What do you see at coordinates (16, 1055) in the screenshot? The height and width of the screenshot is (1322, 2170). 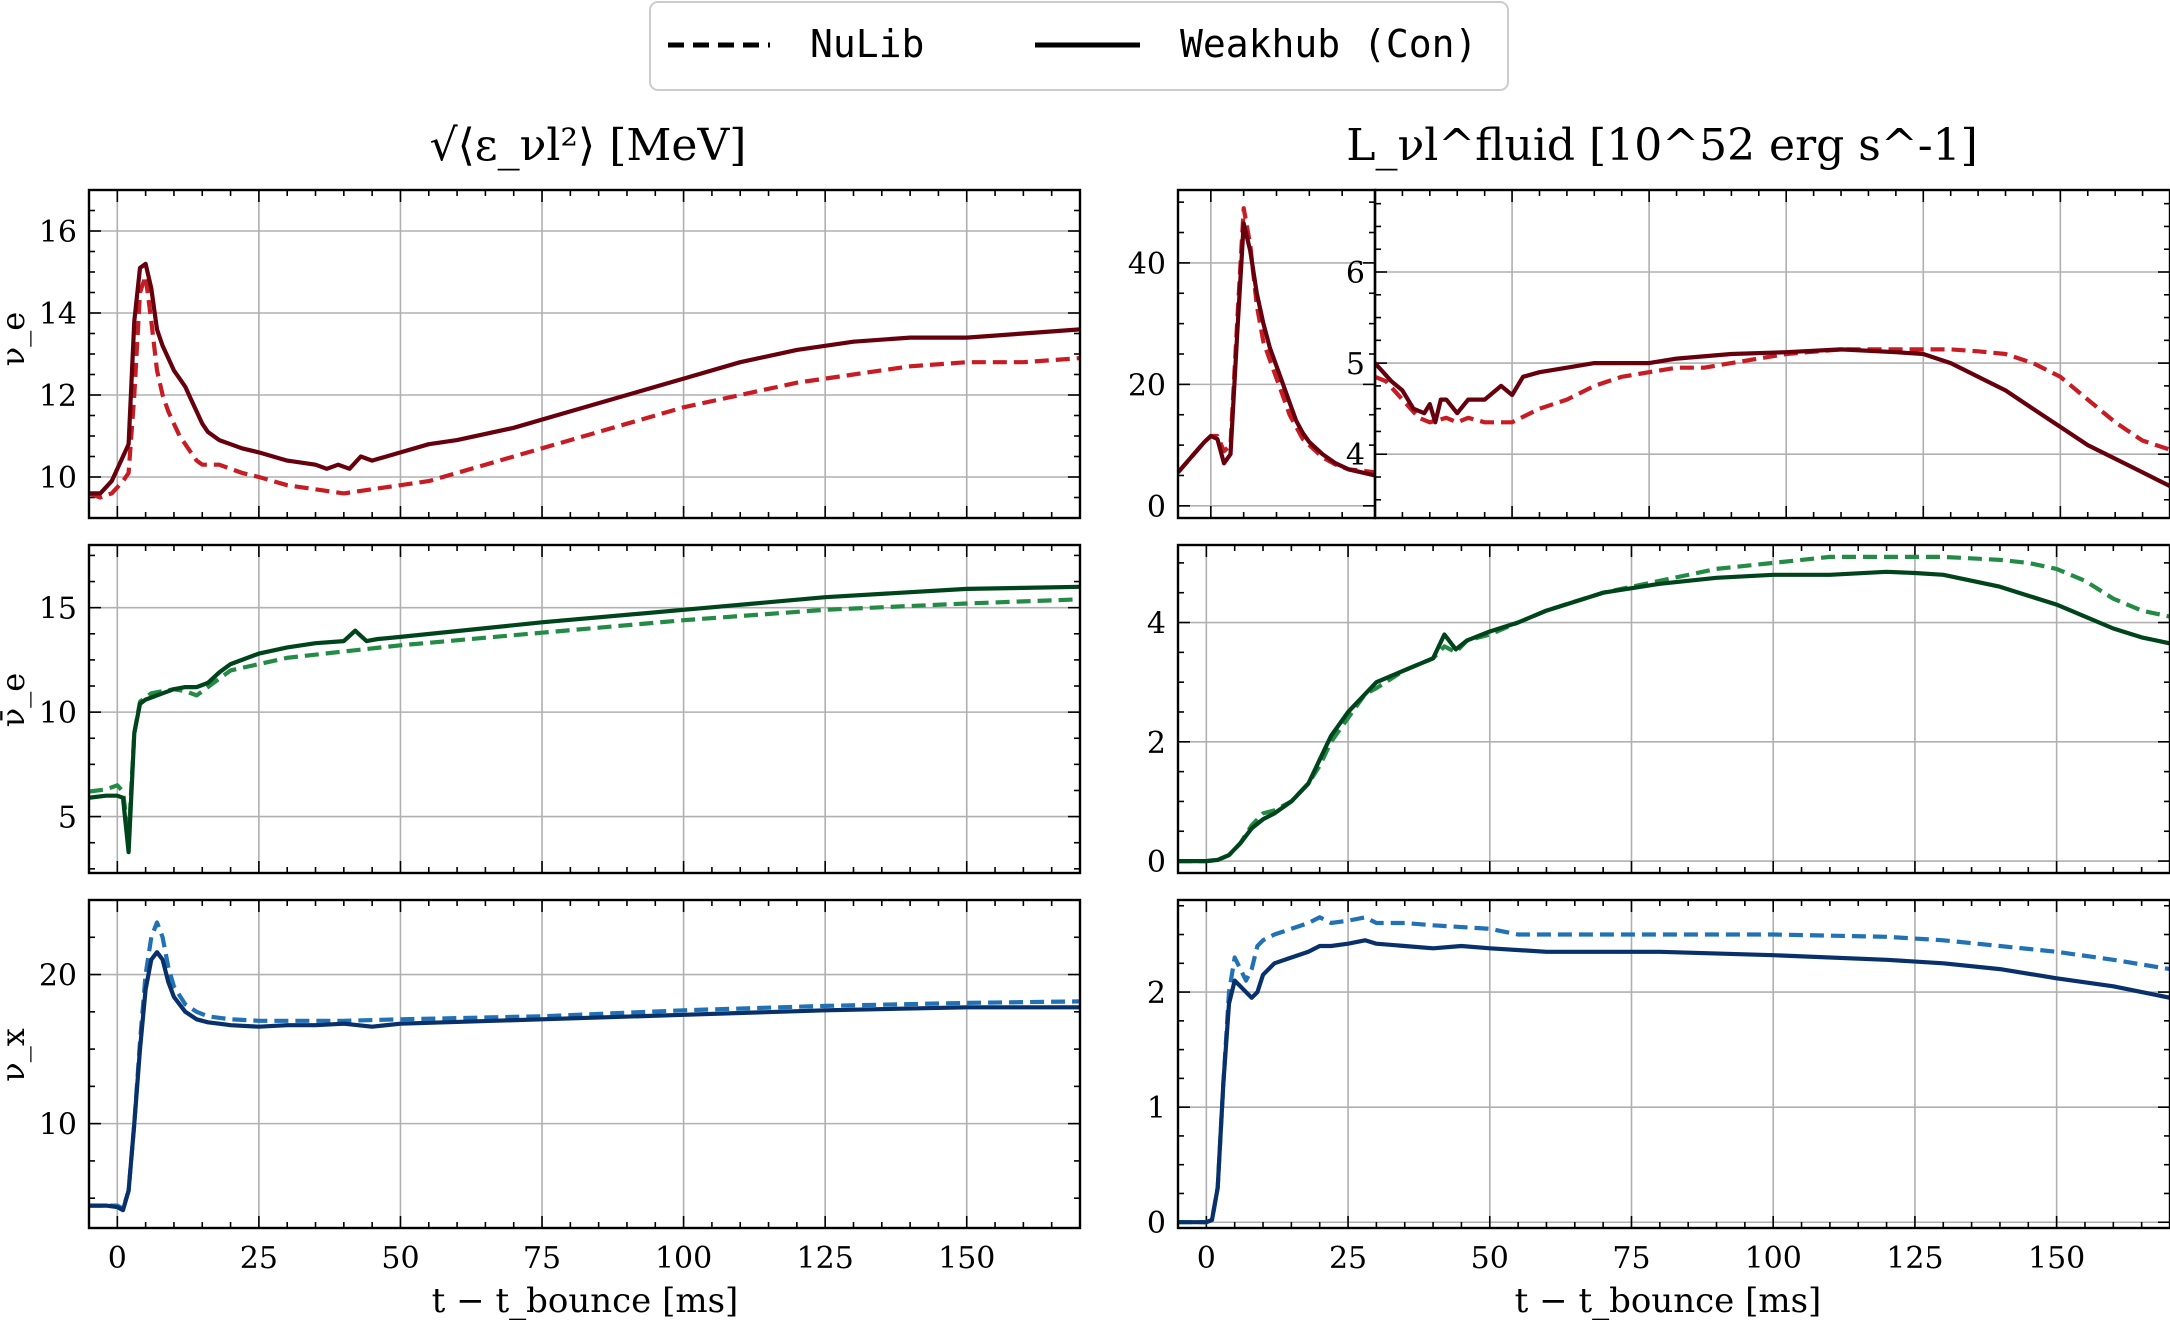 I see `row-label-nux: ν_x` at bounding box center [16, 1055].